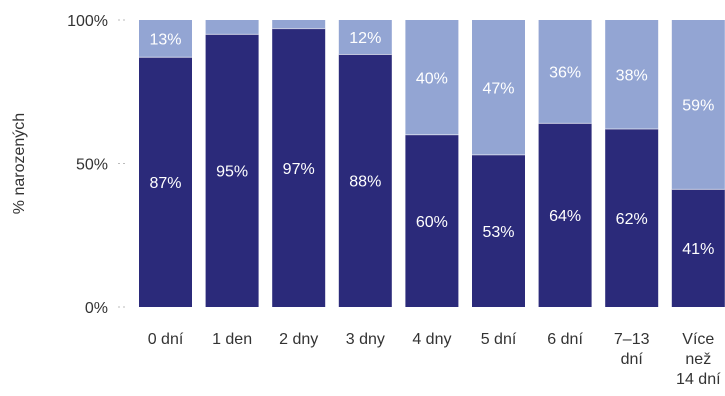  I want to click on bar-data-label: 59%, so click(698, 106).